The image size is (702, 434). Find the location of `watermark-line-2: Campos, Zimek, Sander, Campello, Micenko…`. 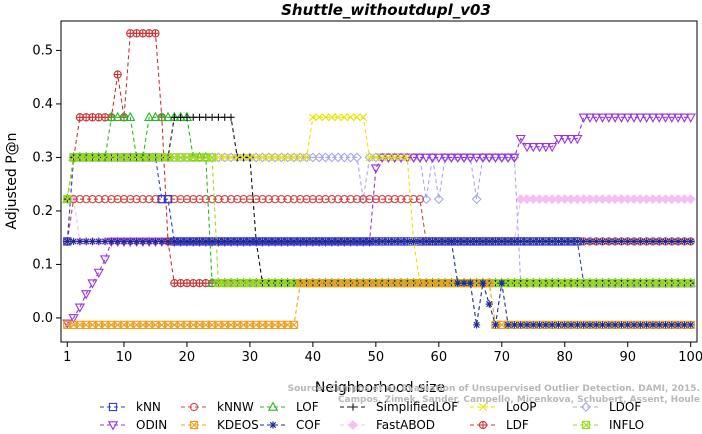

watermark-line-2: Campos, Zimek, Sander, Campello, Micenko… is located at coordinates (519, 400).